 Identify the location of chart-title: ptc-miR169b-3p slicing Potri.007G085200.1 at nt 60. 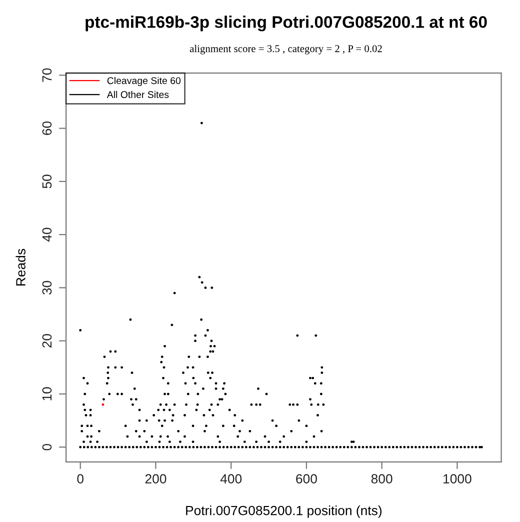
(286, 24).